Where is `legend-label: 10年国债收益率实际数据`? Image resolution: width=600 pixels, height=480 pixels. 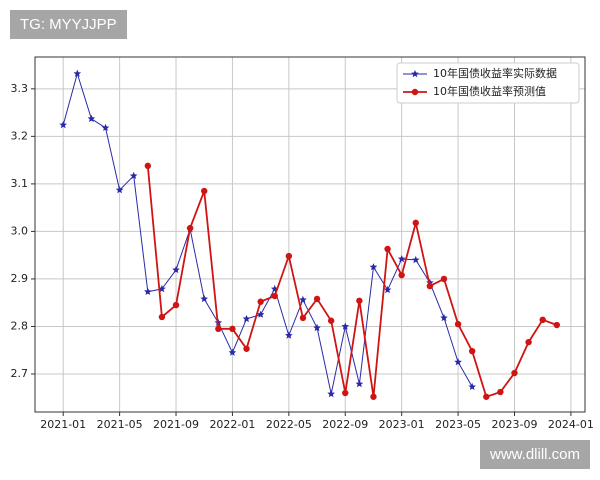 legend-label: 10年国债收益率实际数据 is located at coordinates (495, 73).